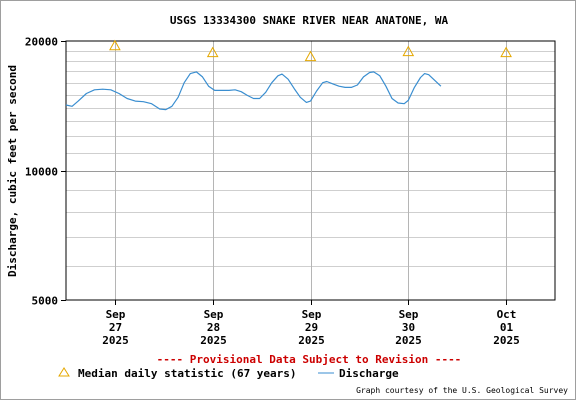 This screenshot has height=400, width=576. I want to click on legend-median-marker, so click(64, 372).